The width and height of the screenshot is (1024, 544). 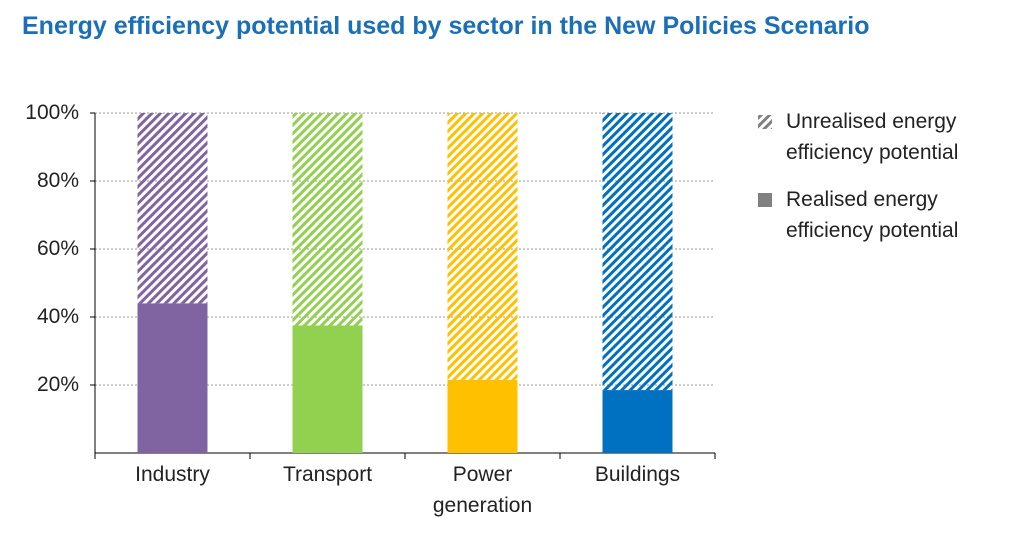 What do you see at coordinates (57, 384) in the screenshot?
I see `y-tick-label: 20%` at bounding box center [57, 384].